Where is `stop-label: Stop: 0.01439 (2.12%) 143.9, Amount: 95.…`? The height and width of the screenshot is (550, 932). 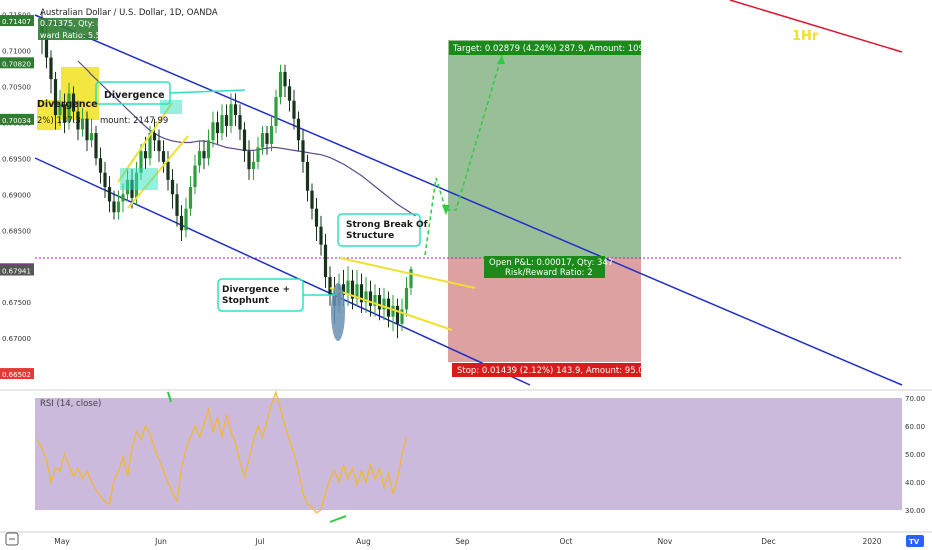
stop-label: Stop: 0.01439 (2.12%) 143.9, Amount: 95.… is located at coordinates (553, 371).